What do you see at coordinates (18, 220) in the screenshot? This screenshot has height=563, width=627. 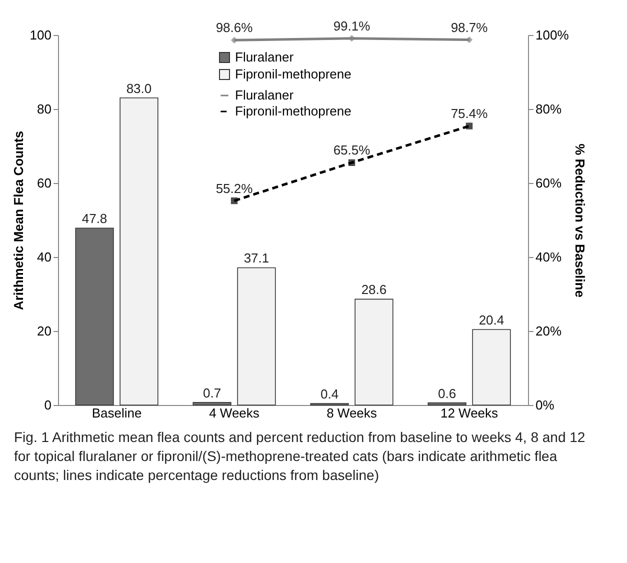 I see `y-axis-title: Arithmetic Mean Flea Counts` at bounding box center [18, 220].